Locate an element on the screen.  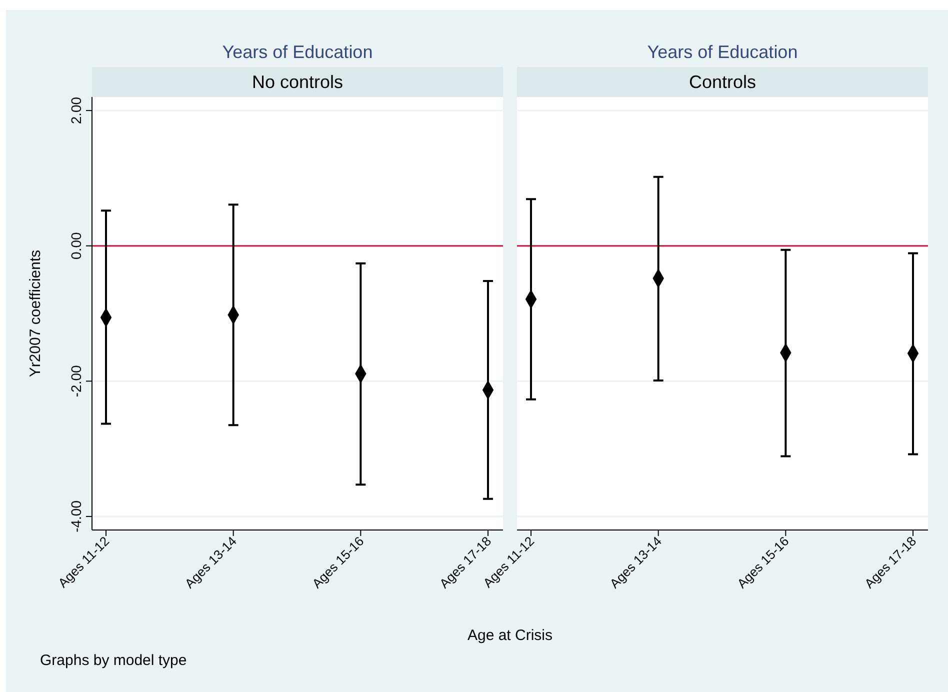
x-axis-title: Age at Crisis is located at coordinates (510, 635).